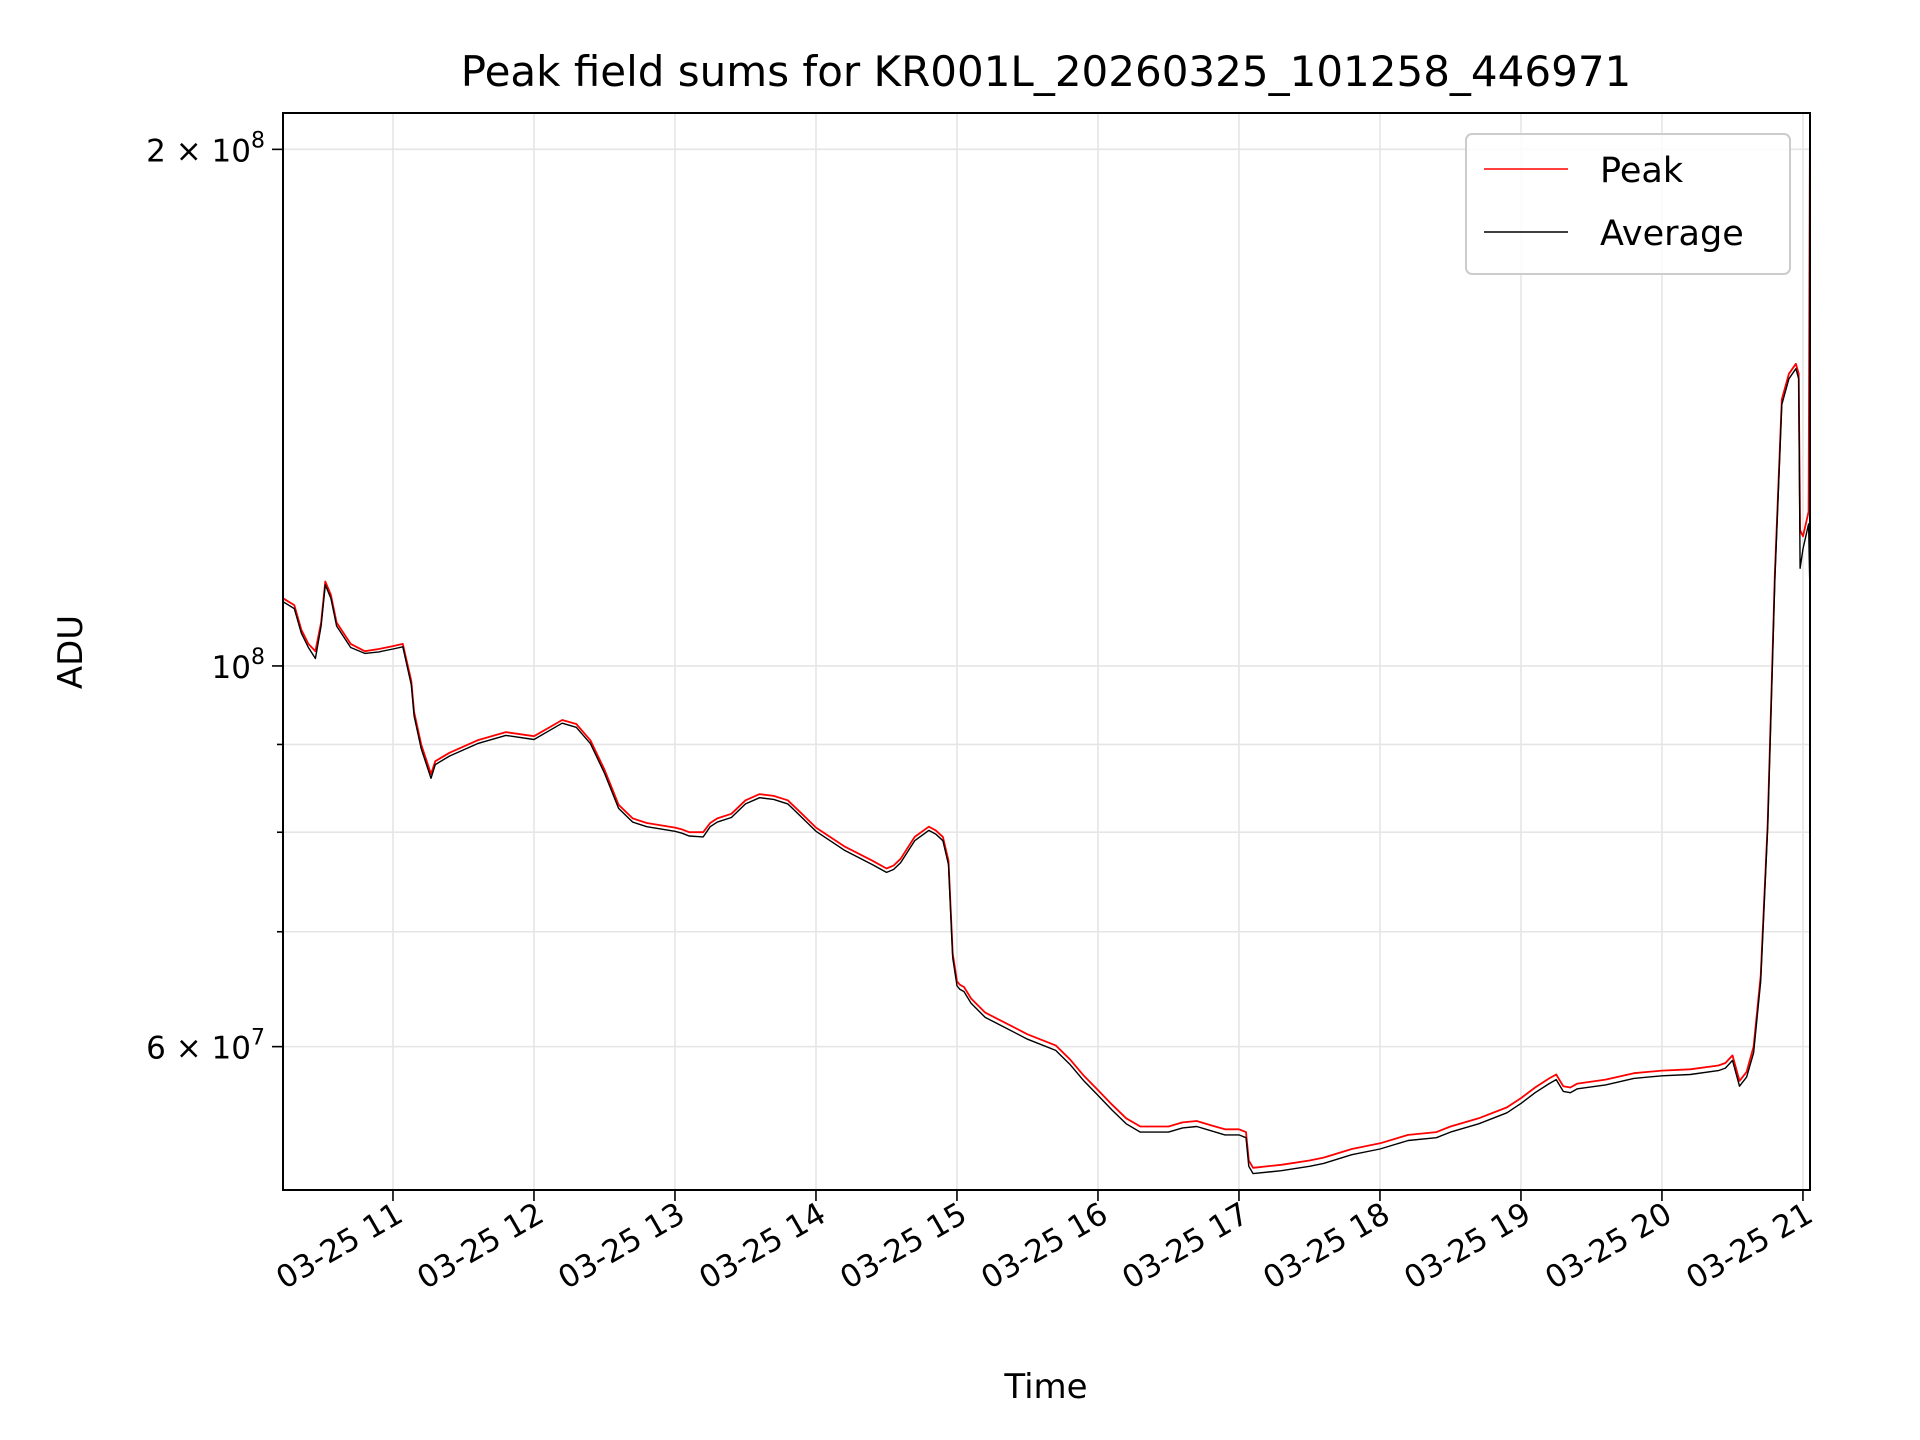 The height and width of the screenshot is (1440, 1920). I want to click on legend: Peak Average, so click(1628, 204).